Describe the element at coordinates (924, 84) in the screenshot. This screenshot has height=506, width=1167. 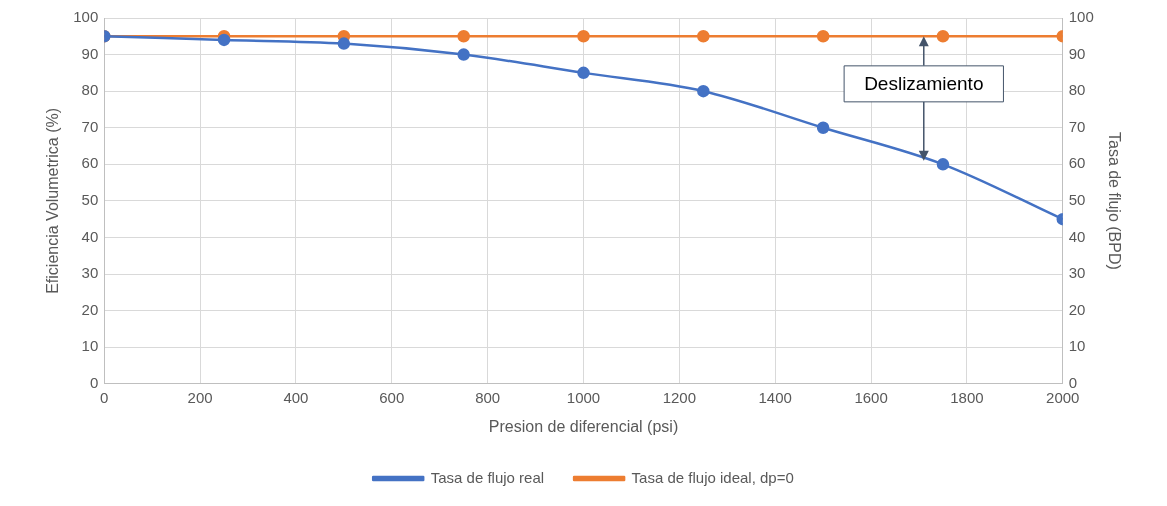
I see `annotation: Deslizamiento` at that location.